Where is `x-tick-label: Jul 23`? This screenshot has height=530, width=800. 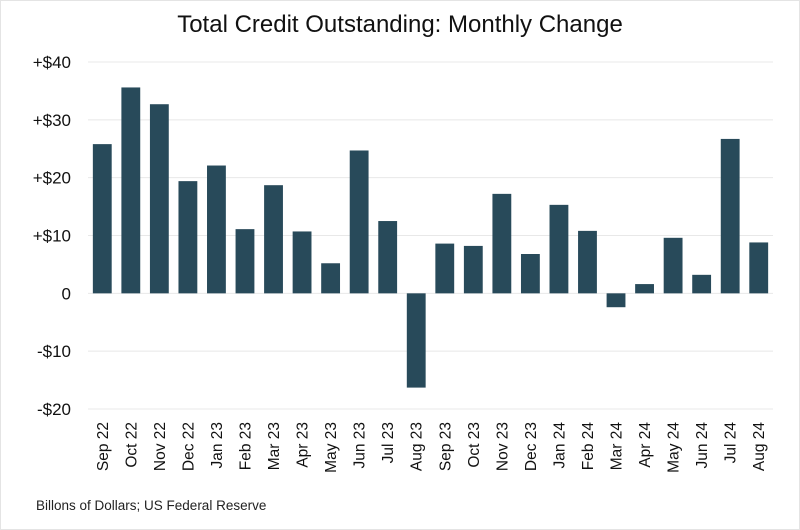 x-tick-label: Jul 23 is located at coordinates (388, 442).